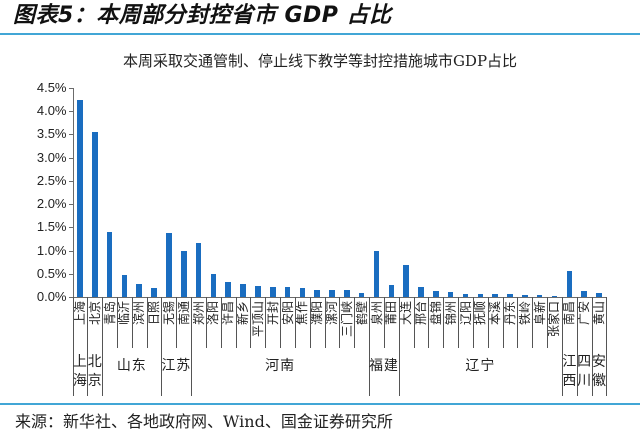  What do you see at coordinates (480, 313) in the screenshot?
I see `category-label: 抚顺` at bounding box center [480, 313].